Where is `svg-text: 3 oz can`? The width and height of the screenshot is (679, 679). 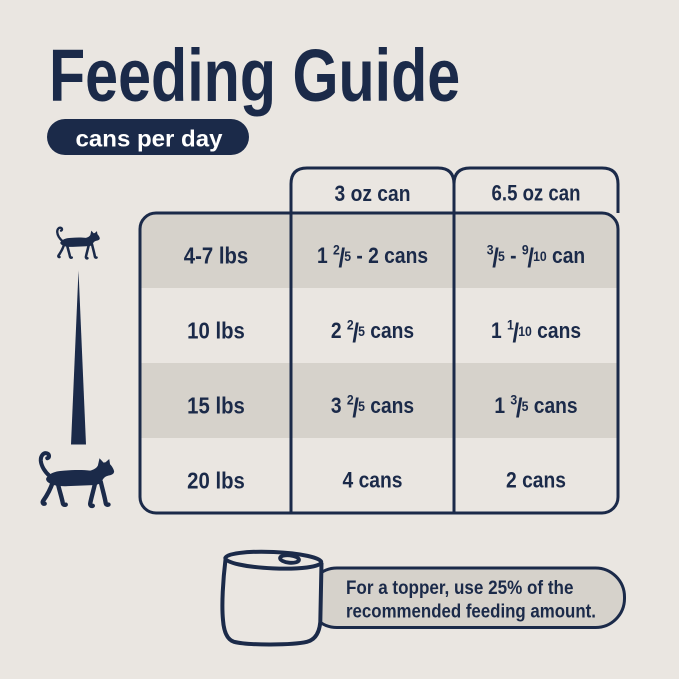 svg-text: 3 oz can is located at coordinates (373, 194).